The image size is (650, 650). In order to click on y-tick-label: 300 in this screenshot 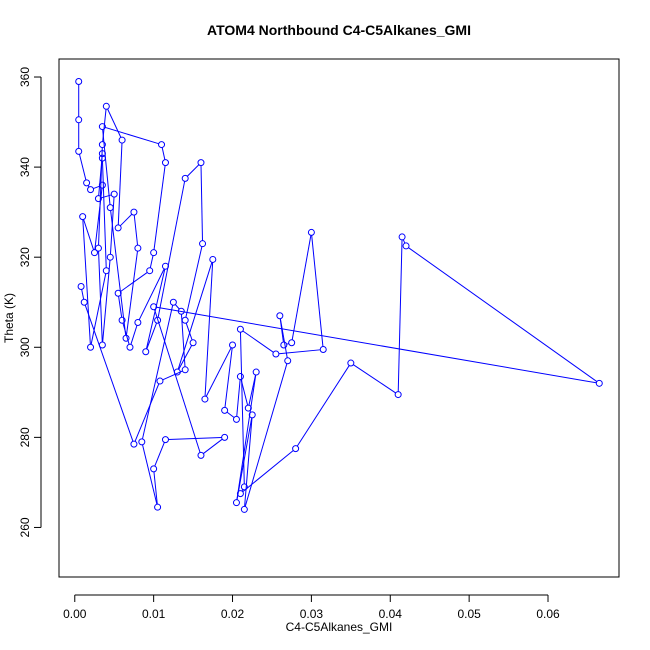, I will do `click(25, 347)`.